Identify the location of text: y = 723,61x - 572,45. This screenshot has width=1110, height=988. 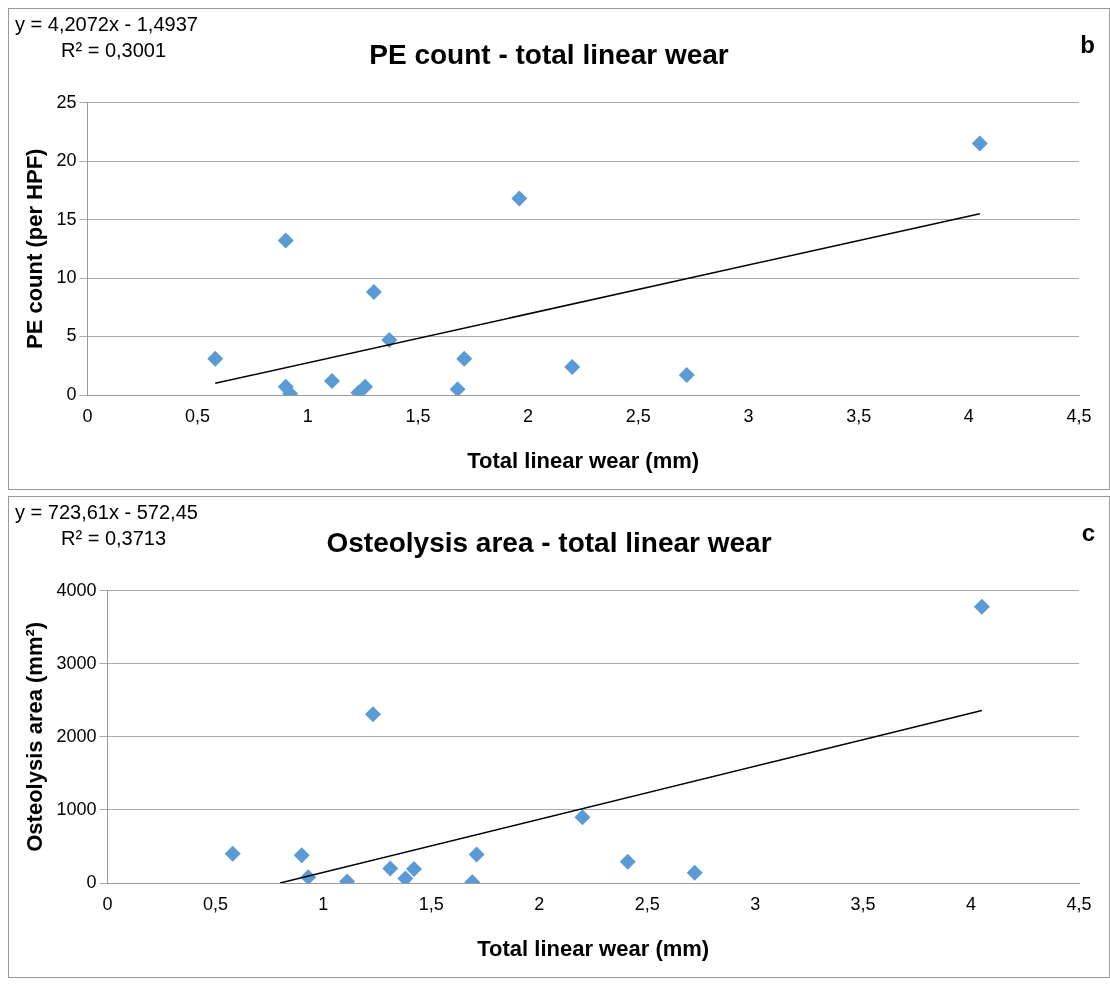
(106, 512).